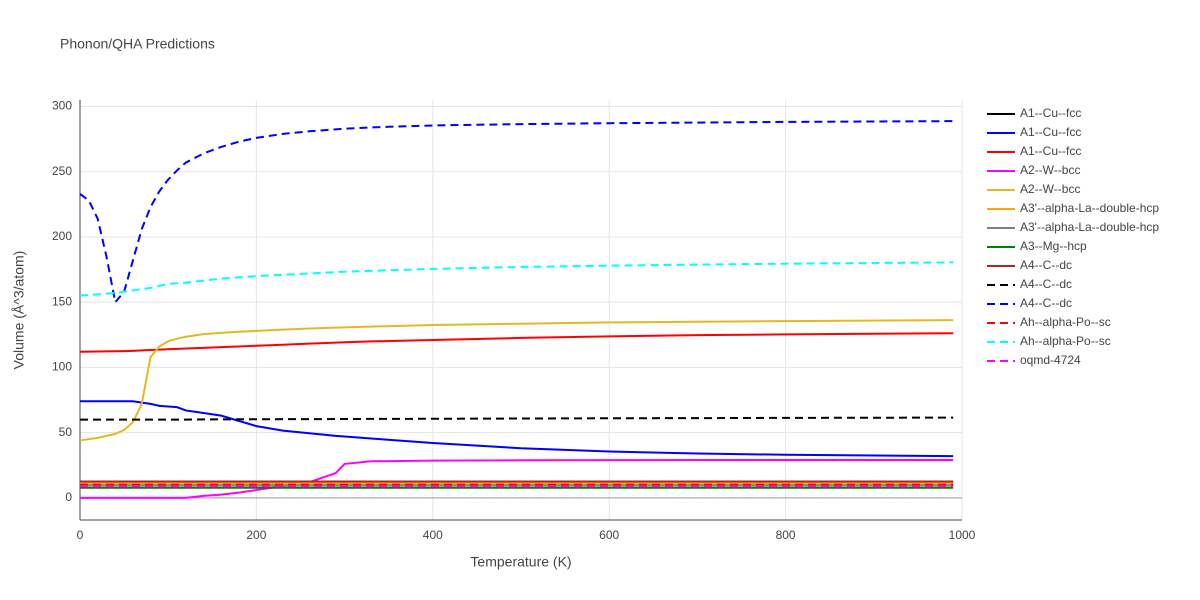 The image size is (1200, 600). Describe the element at coordinates (80, 535) in the screenshot. I see `x-tick-label: 0` at that location.